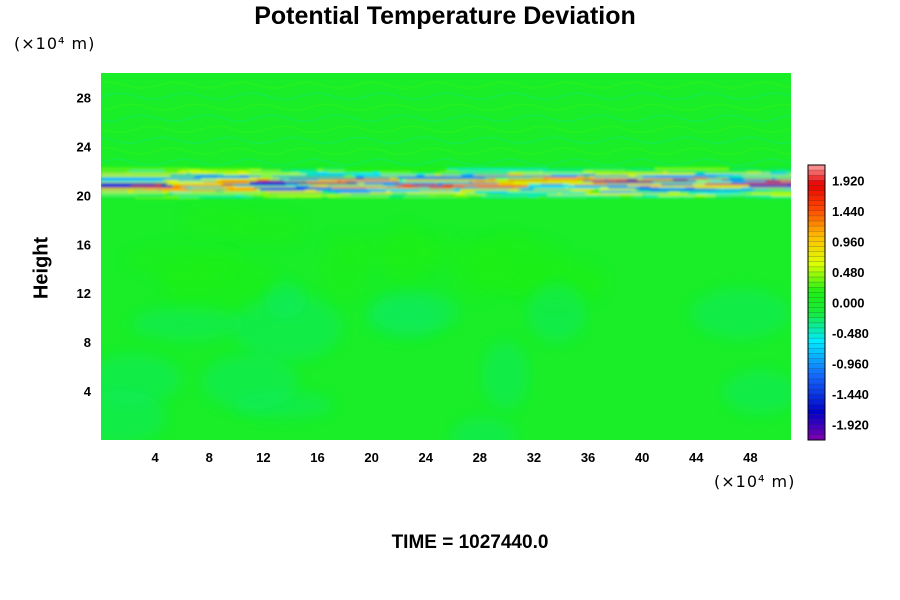 This screenshot has width=900, height=600. Describe the element at coordinates (848, 303) in the screenshot. I see `colorbar-tick-label: 0.000` at that location.